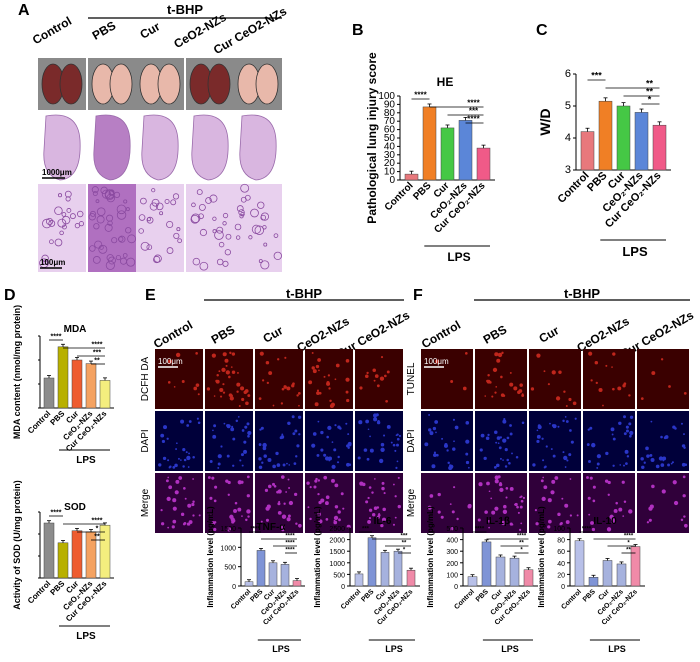  Describe the element at coordinates (17, 545) in the screenshot. I see `y-axis-label: Activity of SOD (U/mg protein)` at that location.